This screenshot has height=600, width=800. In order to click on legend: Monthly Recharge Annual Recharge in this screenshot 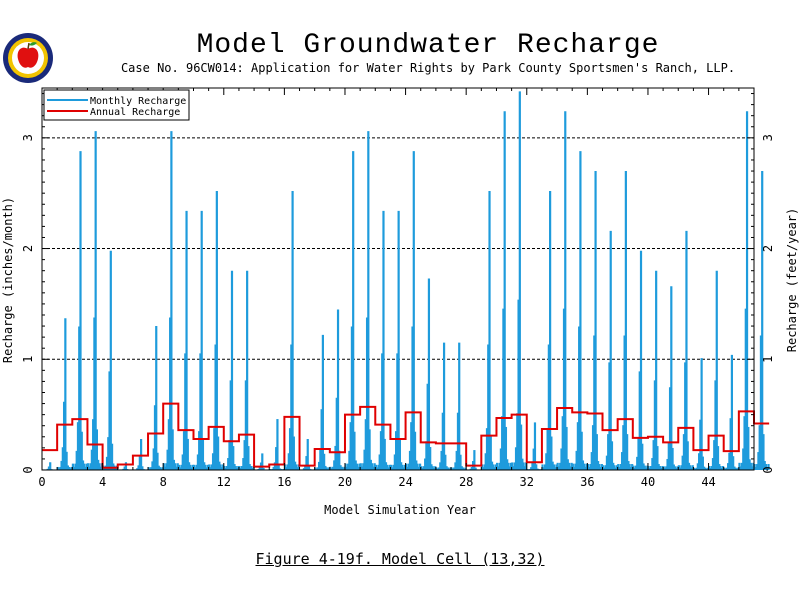, I will do `click(116, 105)`.